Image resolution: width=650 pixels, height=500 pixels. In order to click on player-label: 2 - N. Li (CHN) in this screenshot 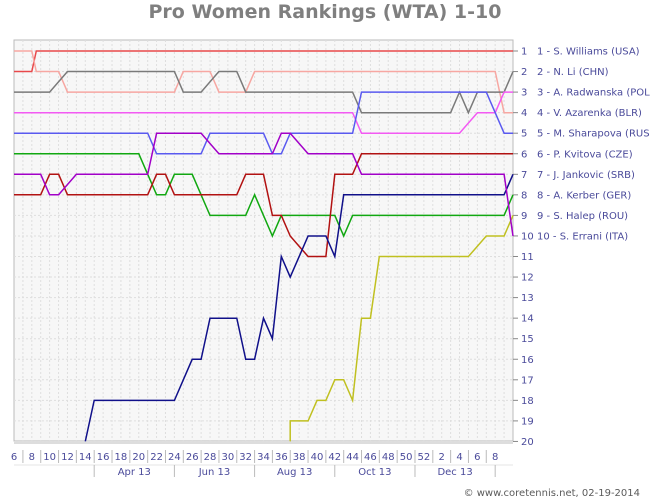, I will do `click(573, 72)`.